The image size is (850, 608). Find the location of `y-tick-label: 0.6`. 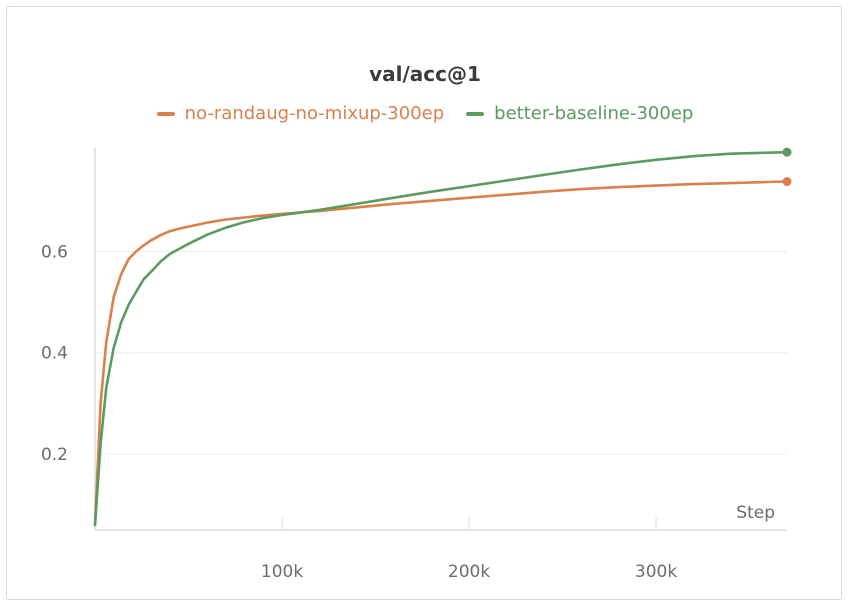

y-tick-label: 0.6 is located at coordinates (54, 252).